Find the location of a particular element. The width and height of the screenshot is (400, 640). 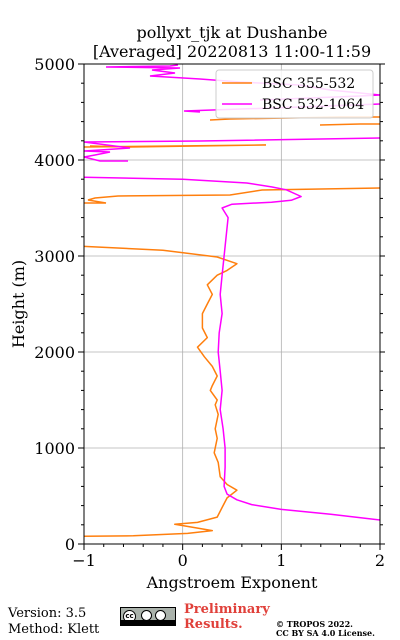

x-tick-label: −1 is located at coordinates (84, 560).